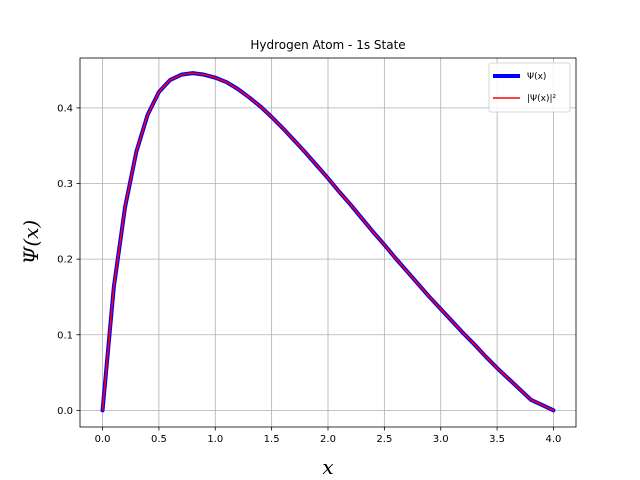 This screenshot has height=480, width=640. I want to click on x-axis-label: x, so click(327, 467).